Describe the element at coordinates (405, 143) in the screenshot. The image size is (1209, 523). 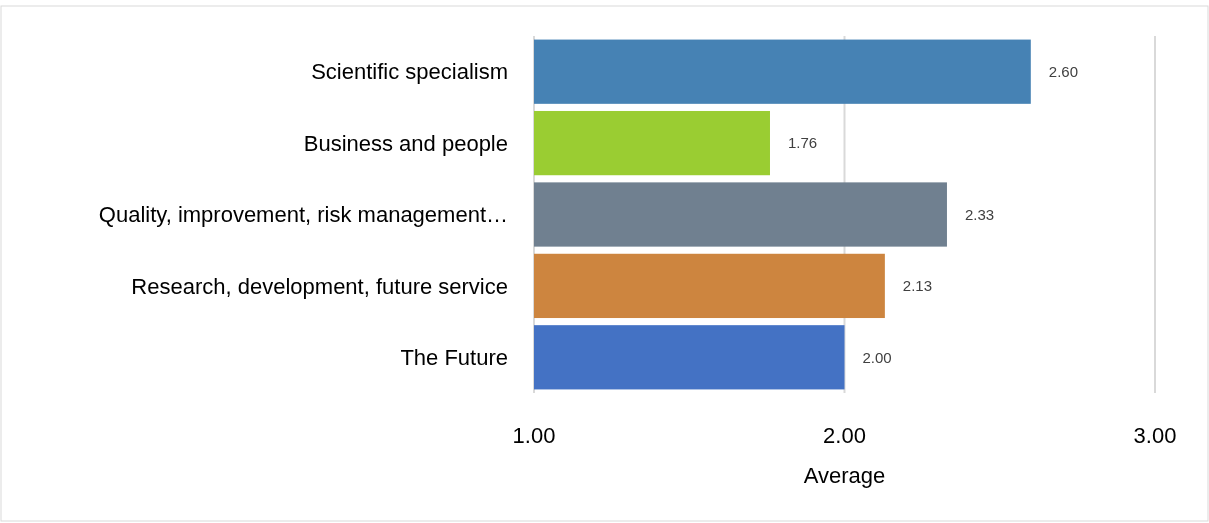
I see `y-tick-label: Business and people` at that location.